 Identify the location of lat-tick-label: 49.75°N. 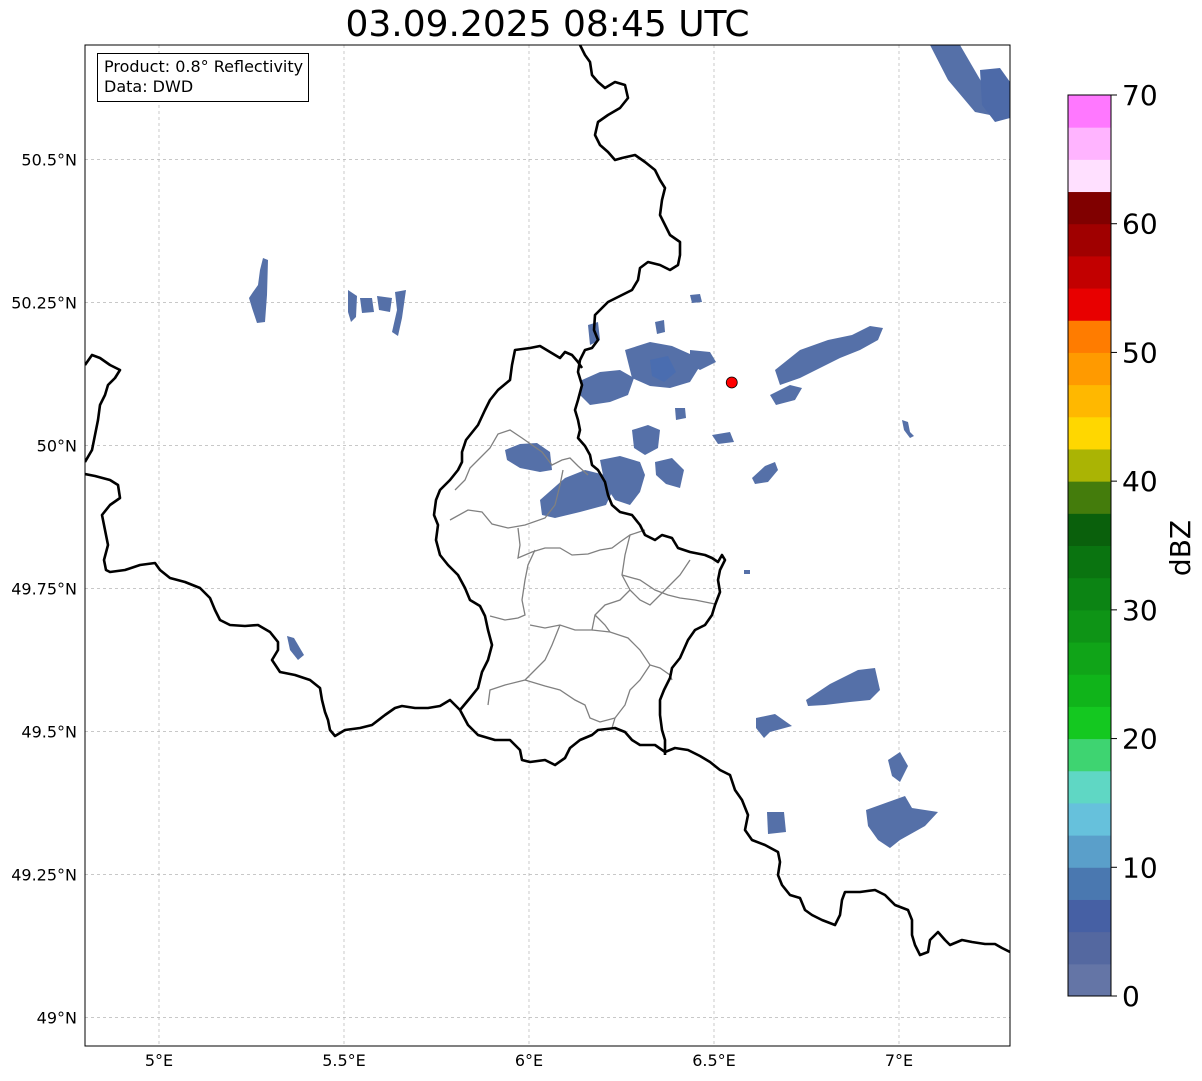
(44, 588).